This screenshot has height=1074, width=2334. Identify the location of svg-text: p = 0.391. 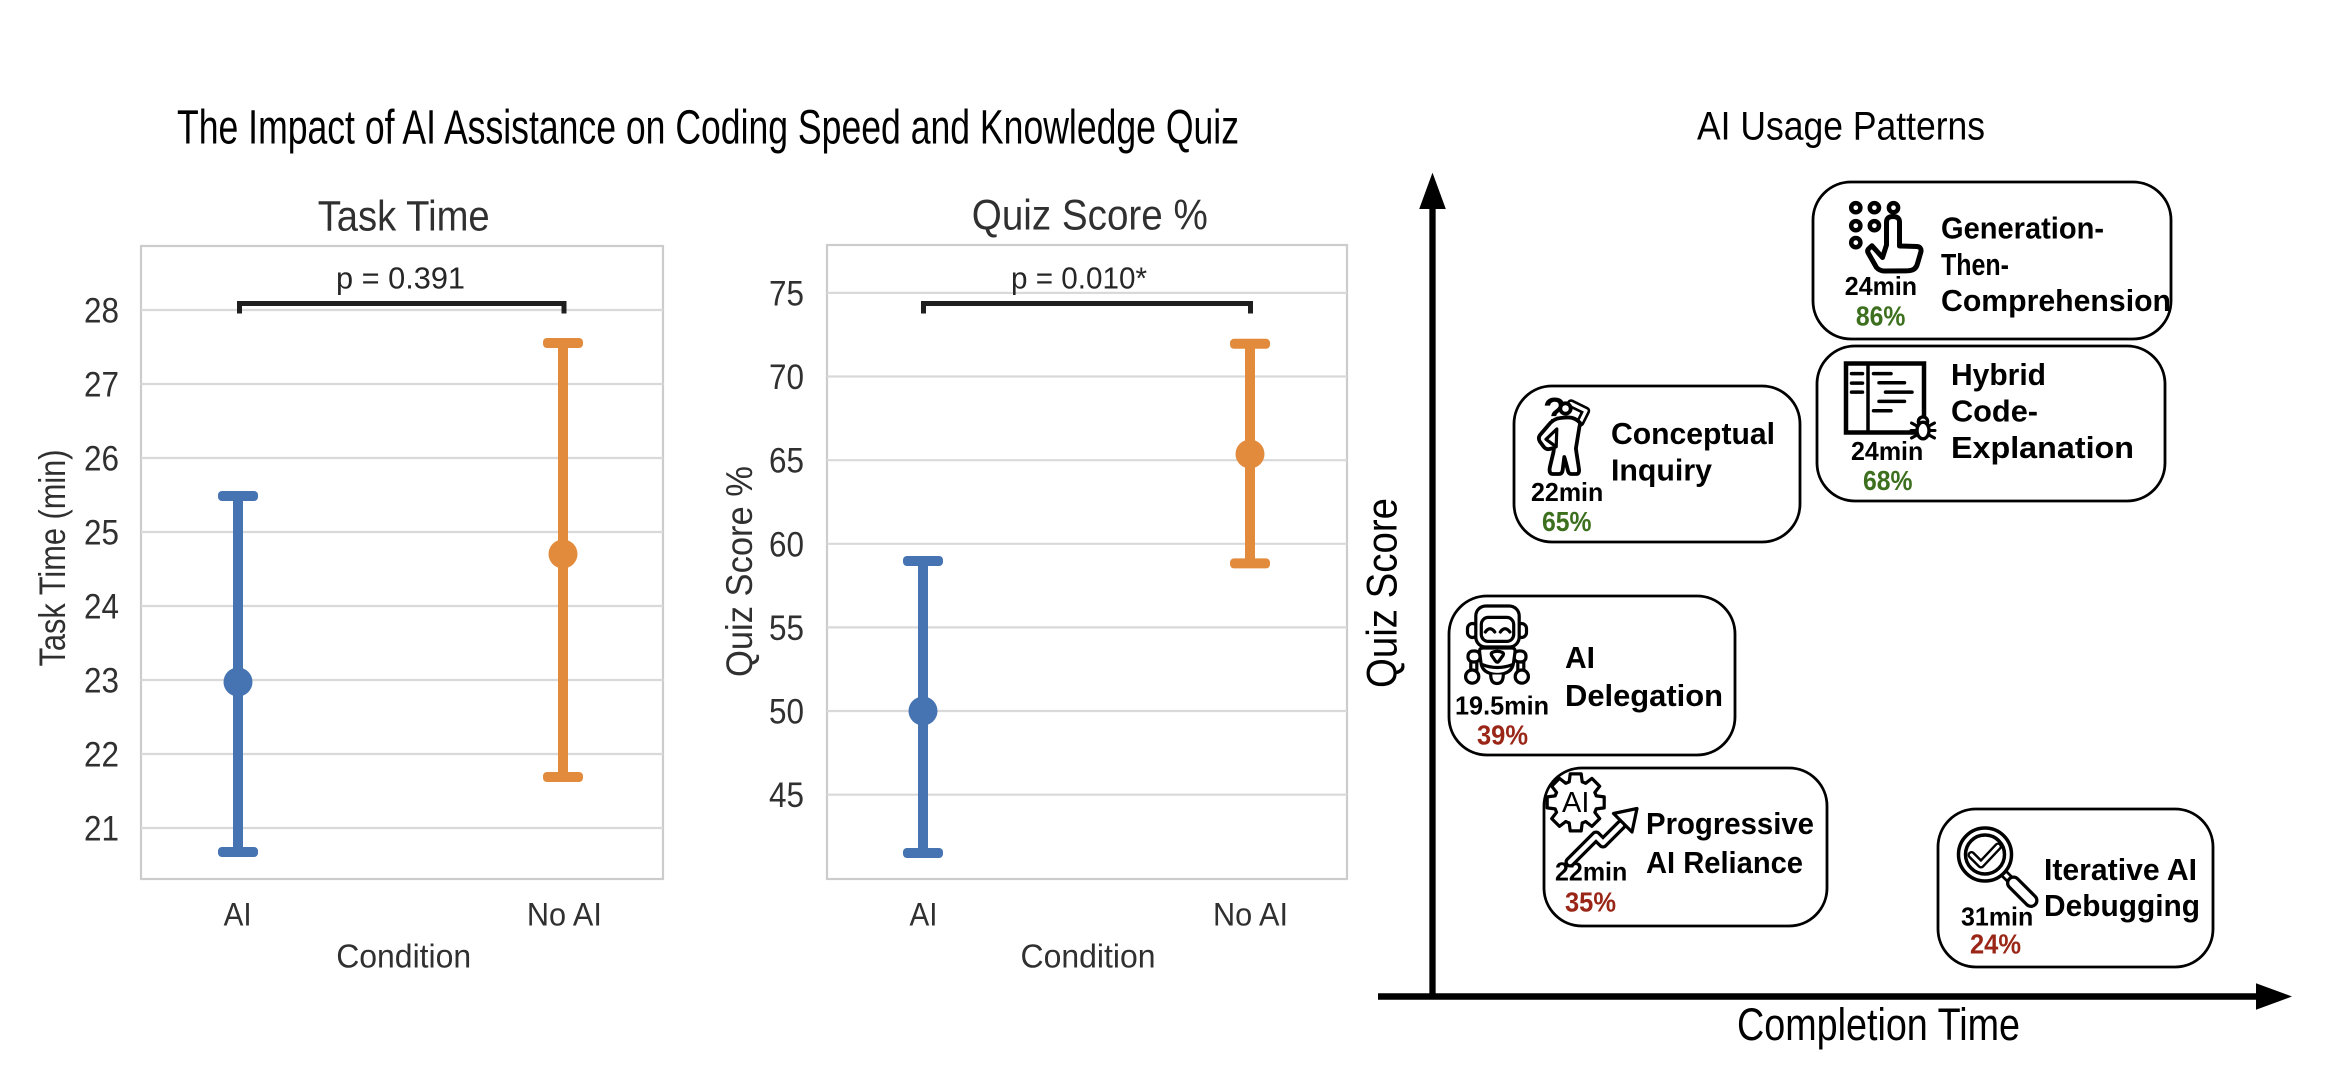
(400, 278).